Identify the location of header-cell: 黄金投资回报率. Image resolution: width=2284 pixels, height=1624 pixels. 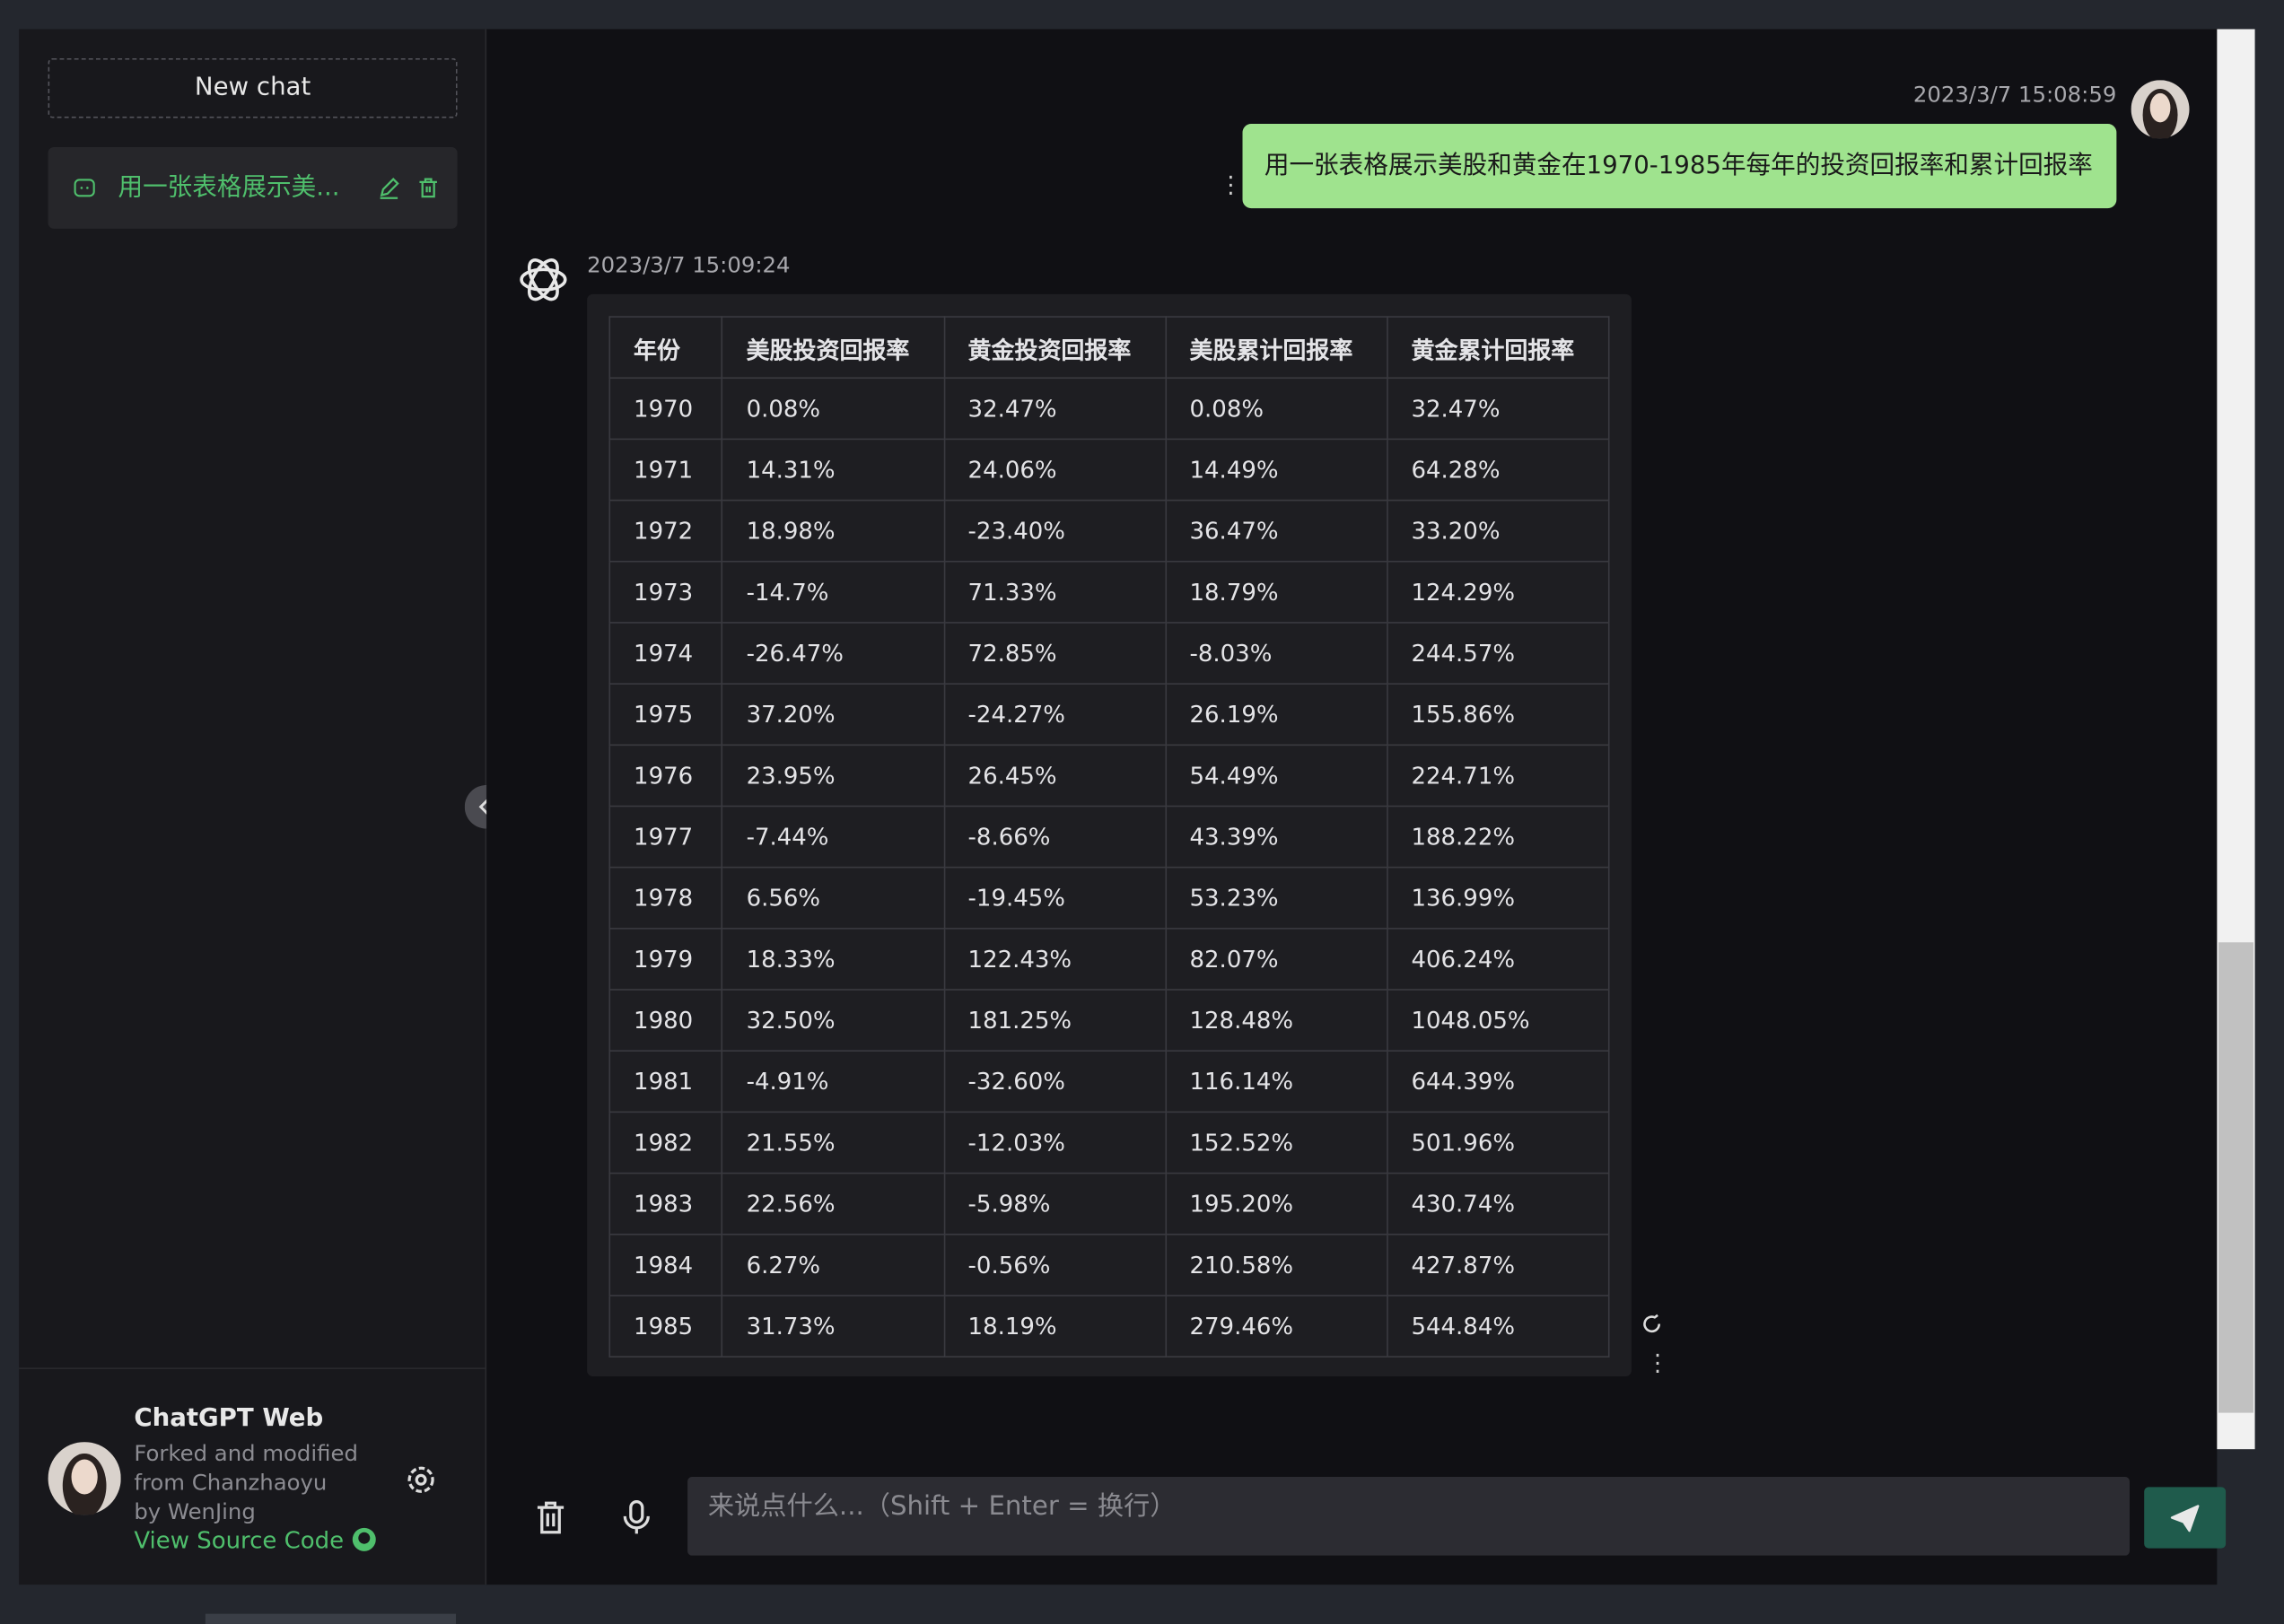
(1054, 348).